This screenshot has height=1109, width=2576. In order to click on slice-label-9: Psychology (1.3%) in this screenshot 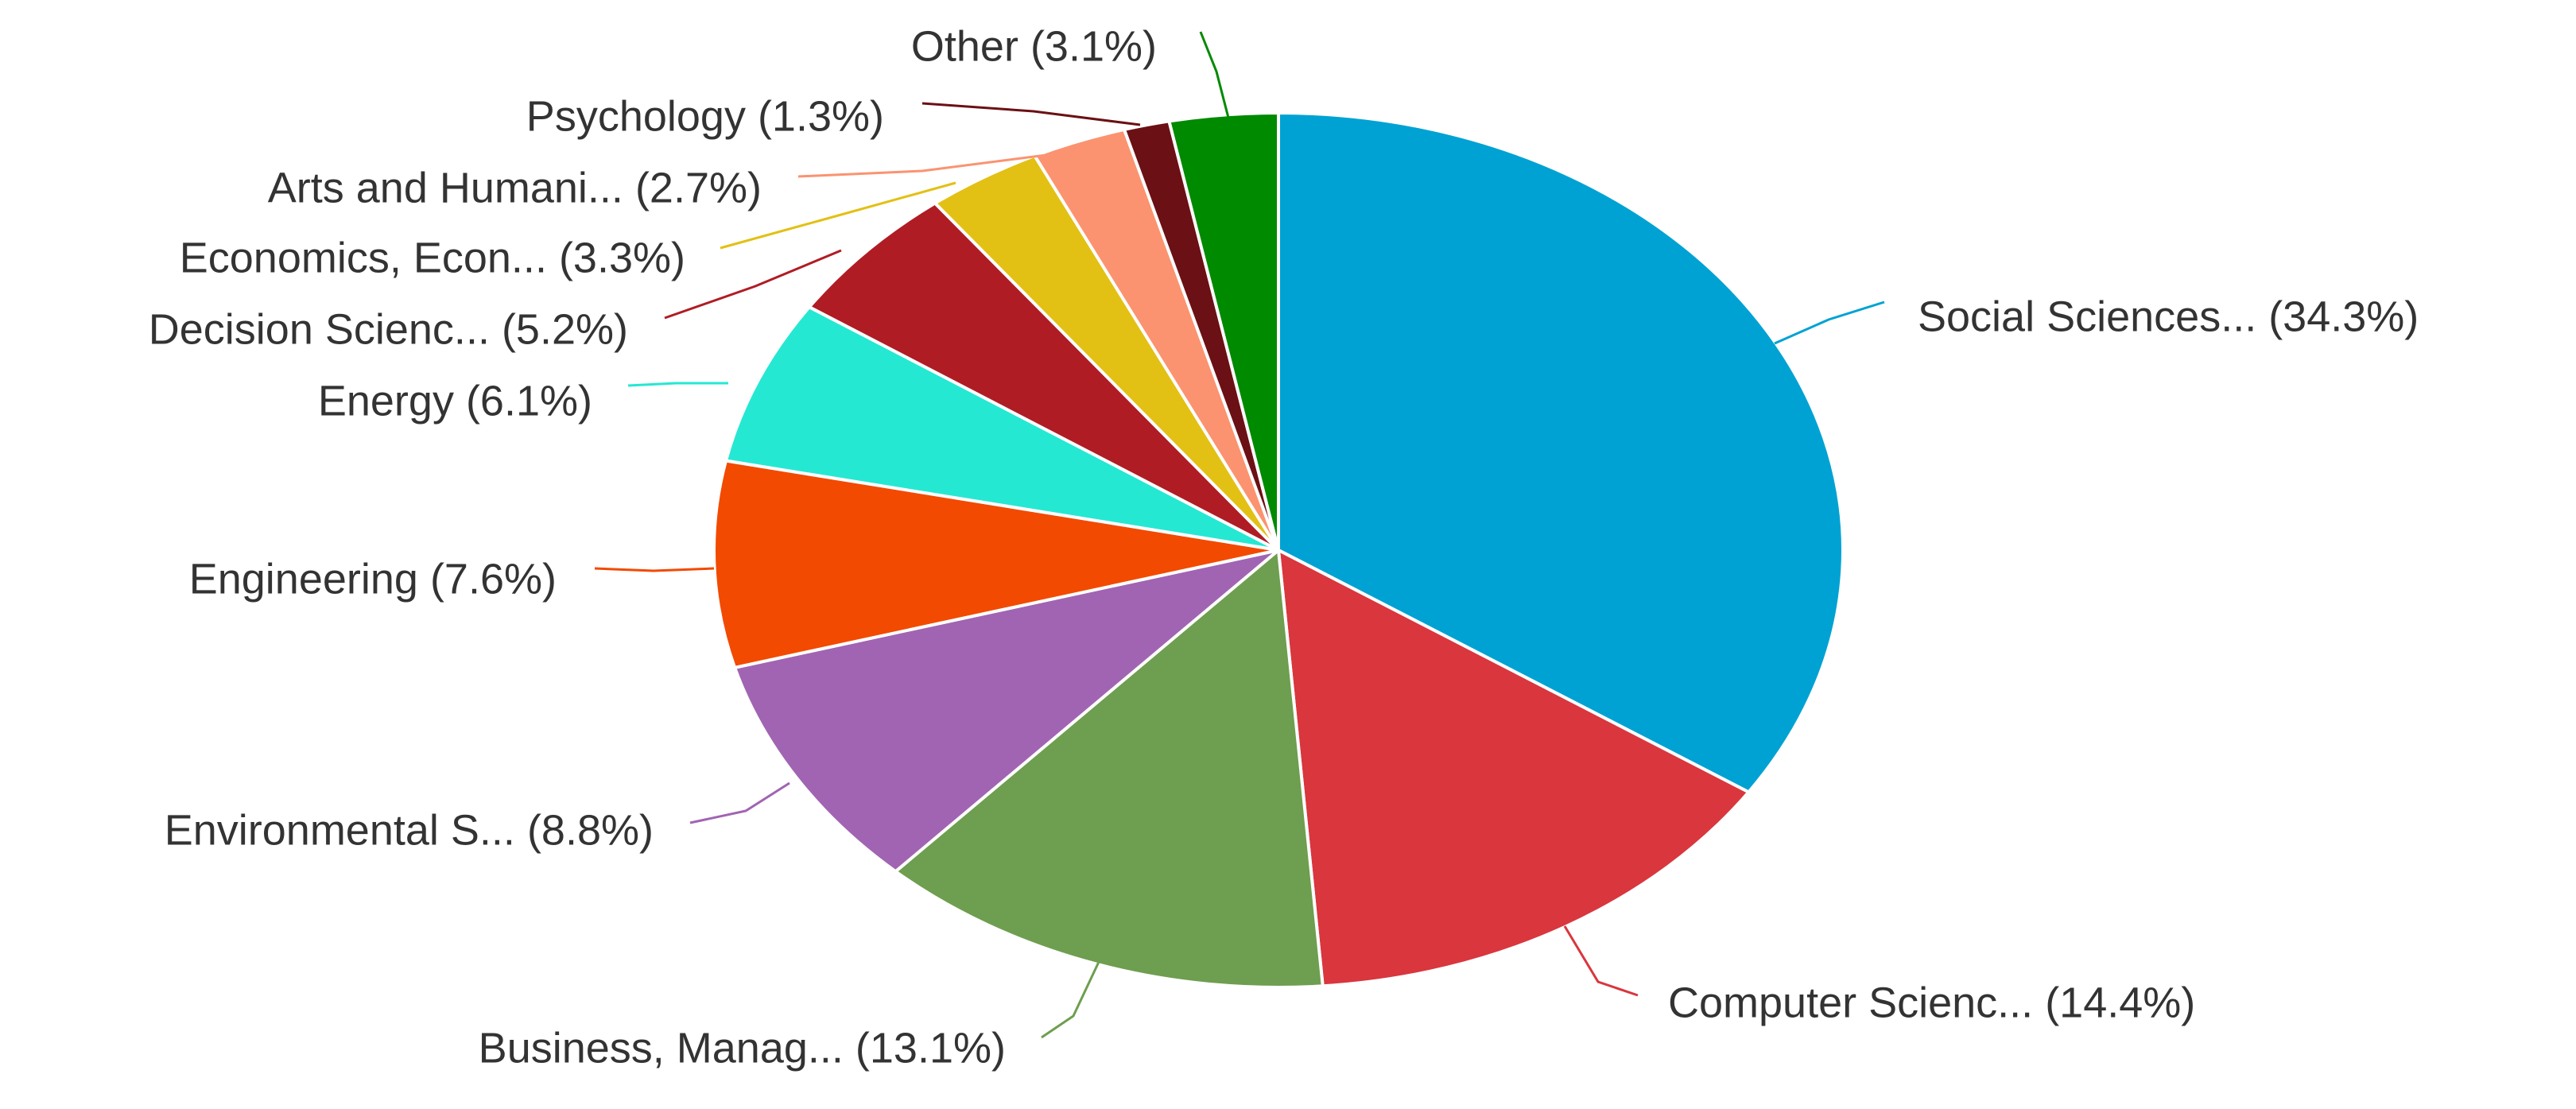, I will do `click(705, 116)`.